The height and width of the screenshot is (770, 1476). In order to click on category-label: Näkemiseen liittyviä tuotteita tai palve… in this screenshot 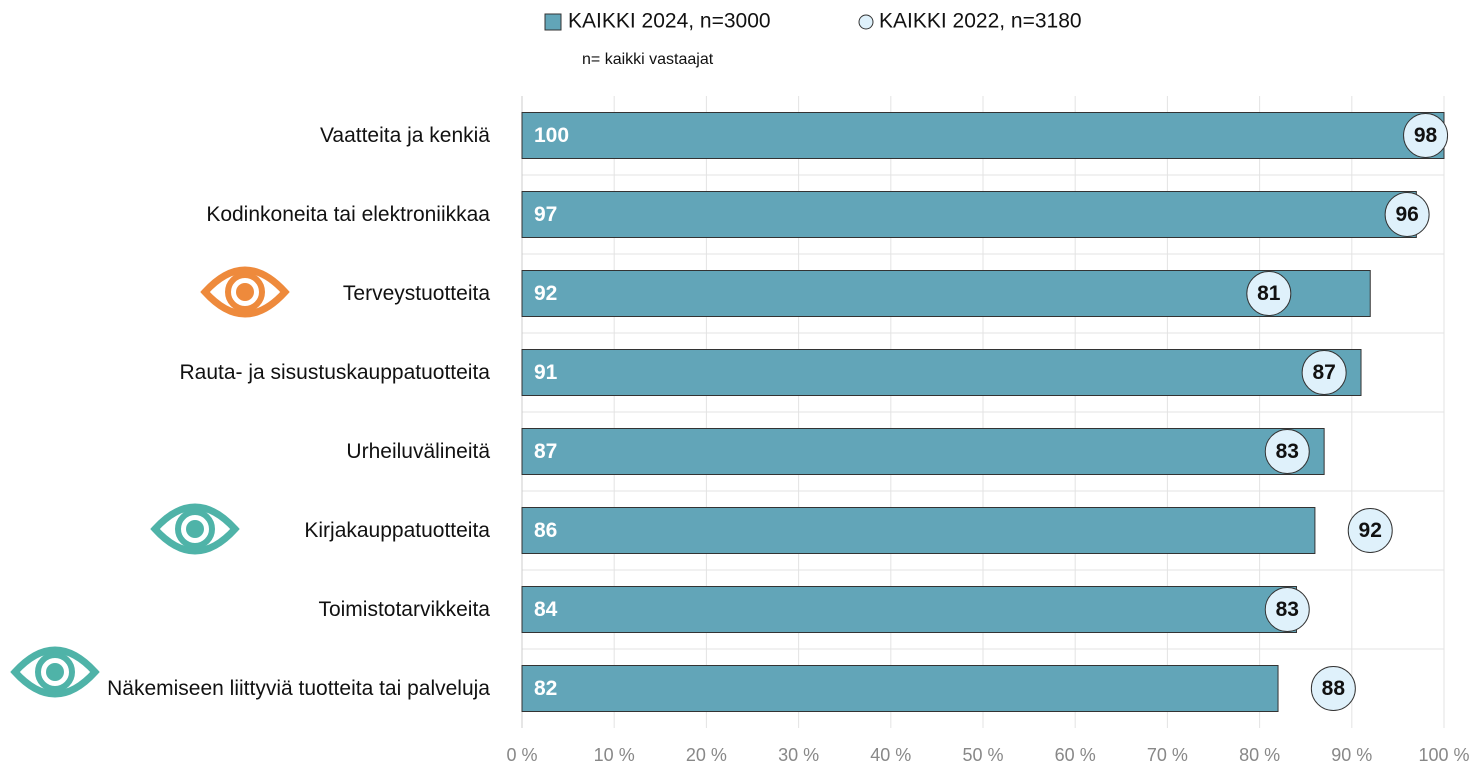, I will do `click(250, 689)`.